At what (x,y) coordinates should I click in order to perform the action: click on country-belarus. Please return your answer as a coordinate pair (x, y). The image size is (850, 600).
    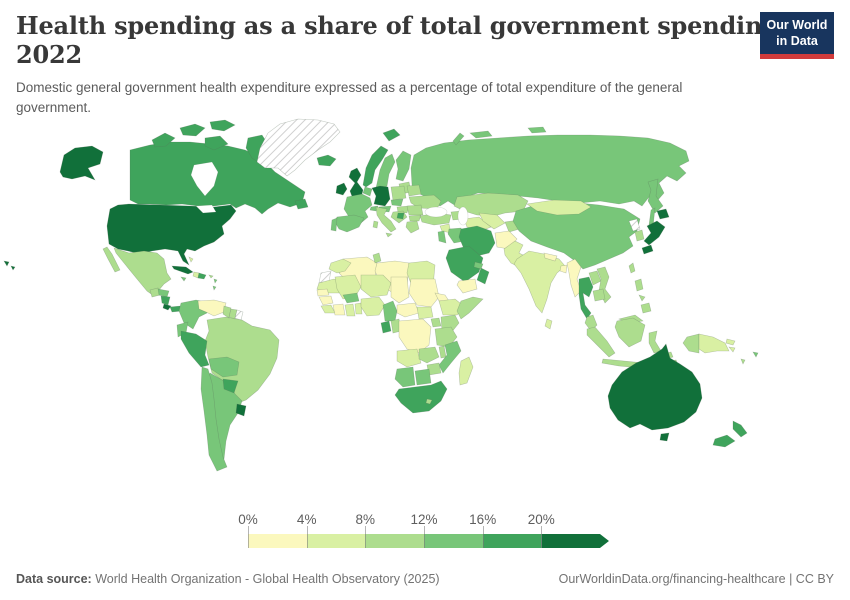
    Looking at the image, I should click on (414, 190).